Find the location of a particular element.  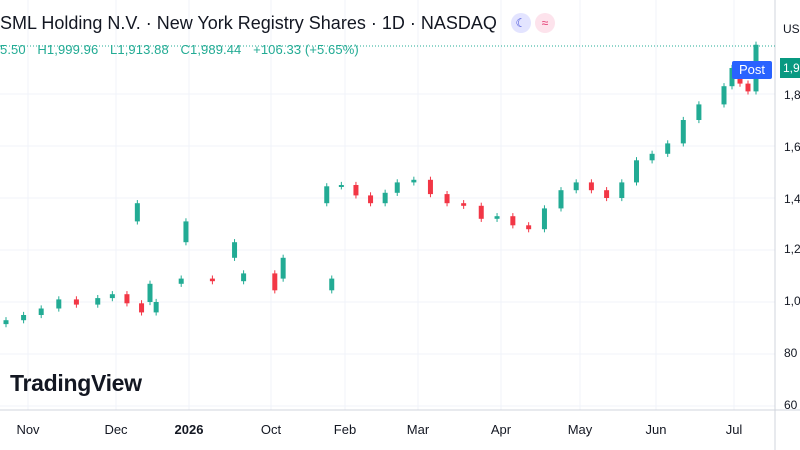

current-price-label: 1,9 is located at coordinates (790, 68).